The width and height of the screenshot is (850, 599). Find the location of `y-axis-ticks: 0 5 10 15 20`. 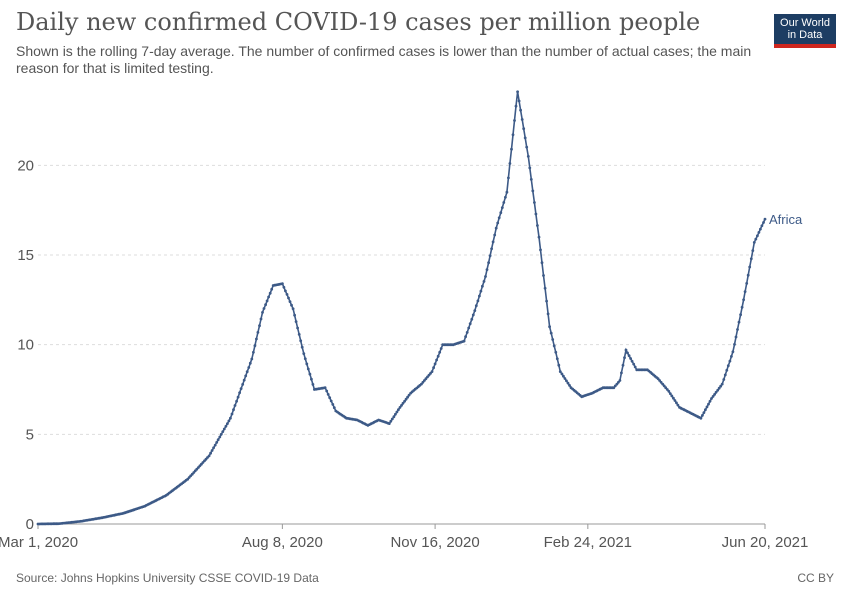

y-axis-ticks: 0 5 10 15 20 is located at coordinates (25, 345).